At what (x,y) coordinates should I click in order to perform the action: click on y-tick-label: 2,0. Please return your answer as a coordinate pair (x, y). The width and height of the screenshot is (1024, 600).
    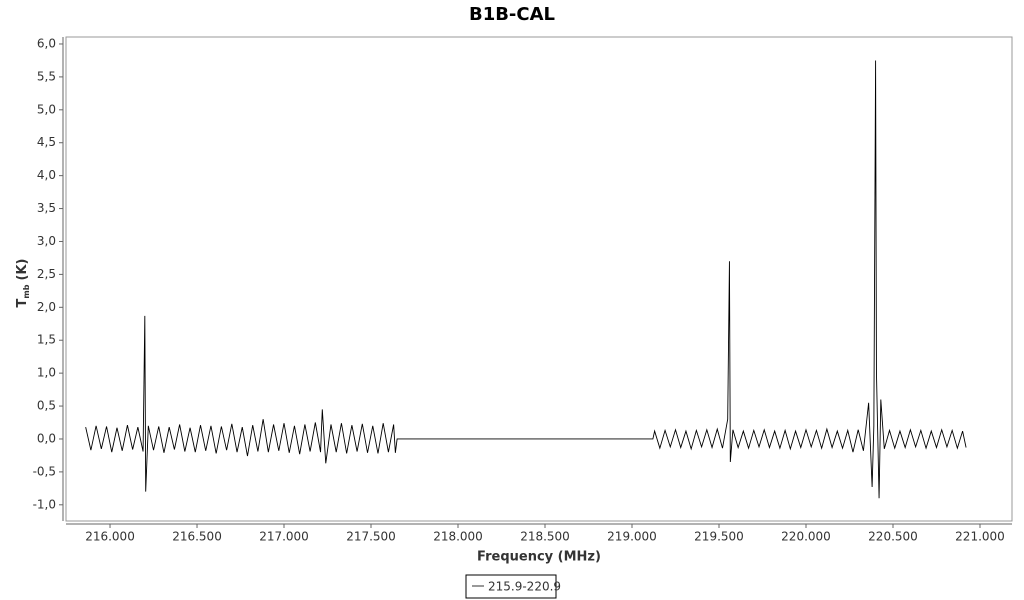
    Looking at the image, I should click on (46, 307).